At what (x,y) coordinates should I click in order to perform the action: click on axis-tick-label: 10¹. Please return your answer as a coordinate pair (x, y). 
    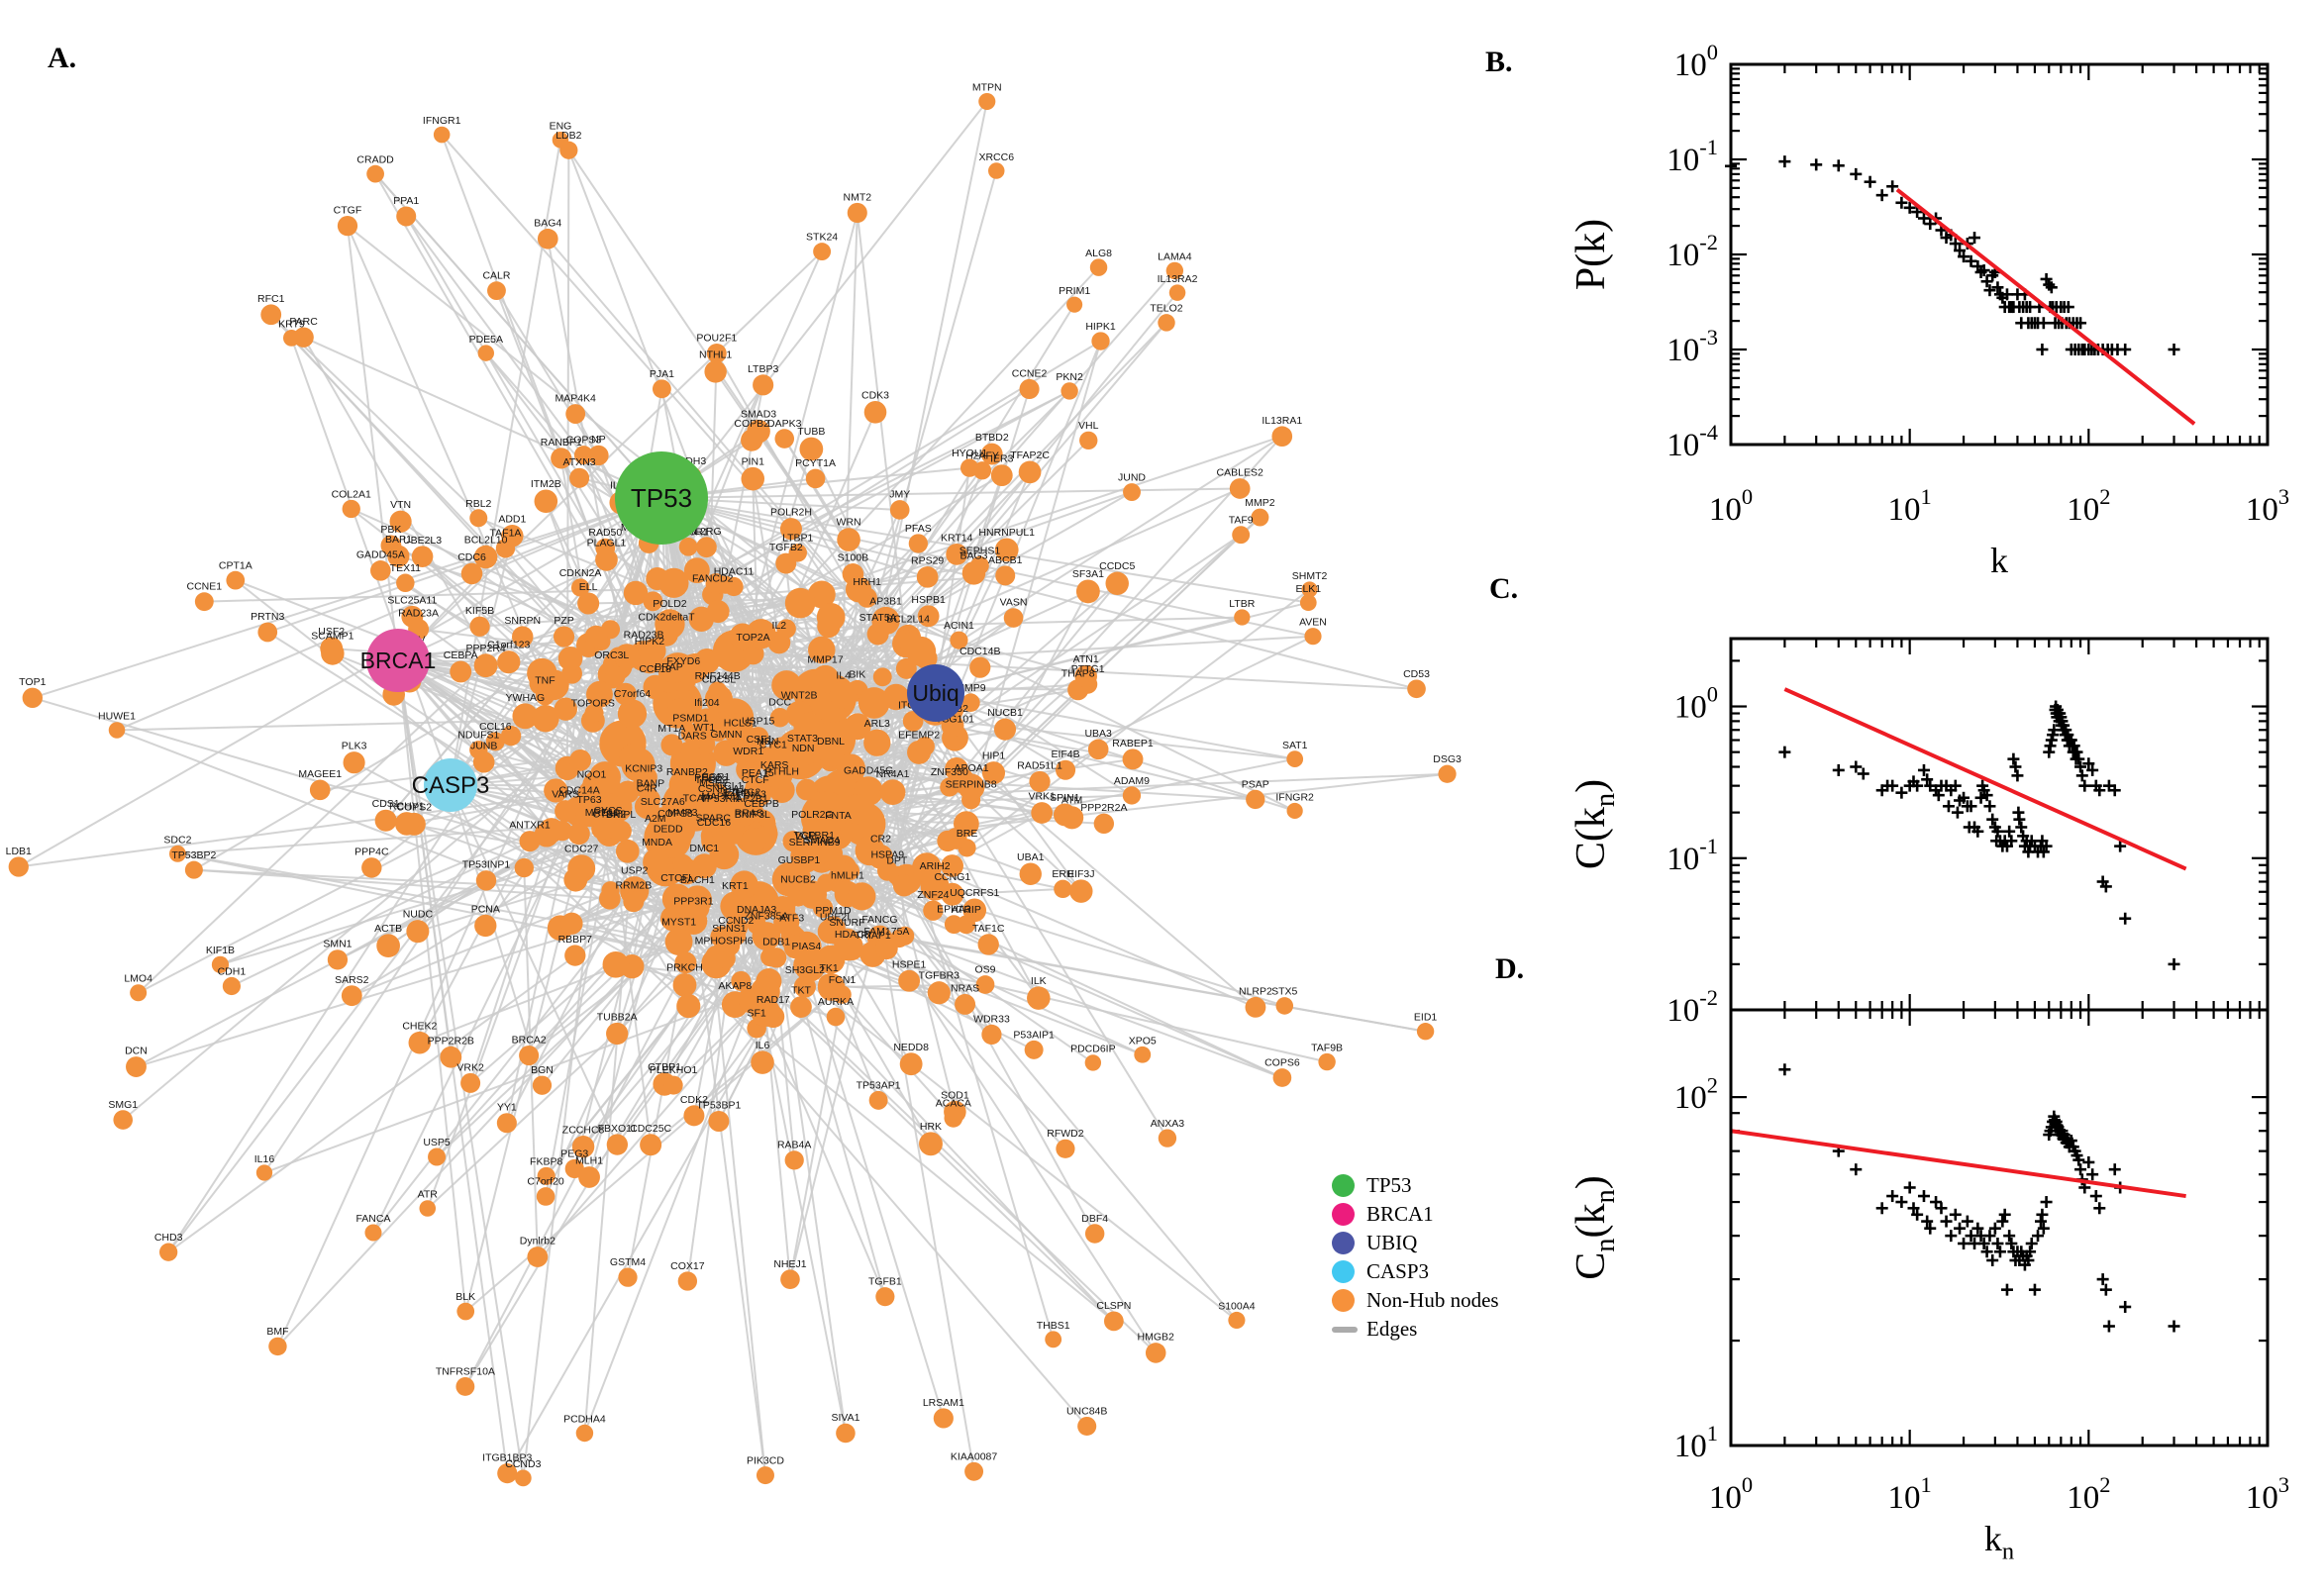
    Looking at the image, I should click on (1910, 506).